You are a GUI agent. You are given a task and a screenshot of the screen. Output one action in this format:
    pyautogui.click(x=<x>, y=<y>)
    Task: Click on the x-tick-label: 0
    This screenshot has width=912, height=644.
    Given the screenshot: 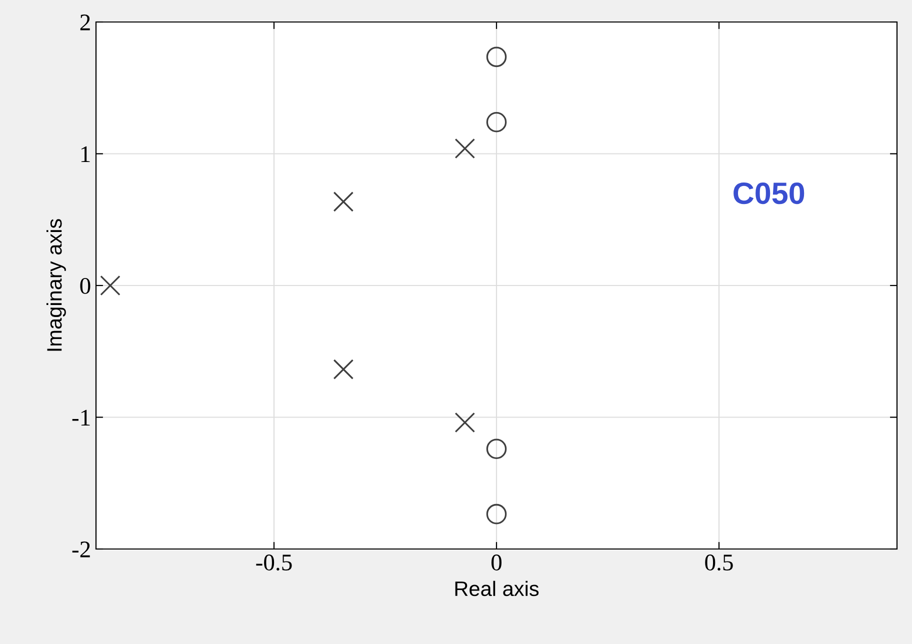 What is the action you would take?
    pyautogui.click(x=496, y=562)
    